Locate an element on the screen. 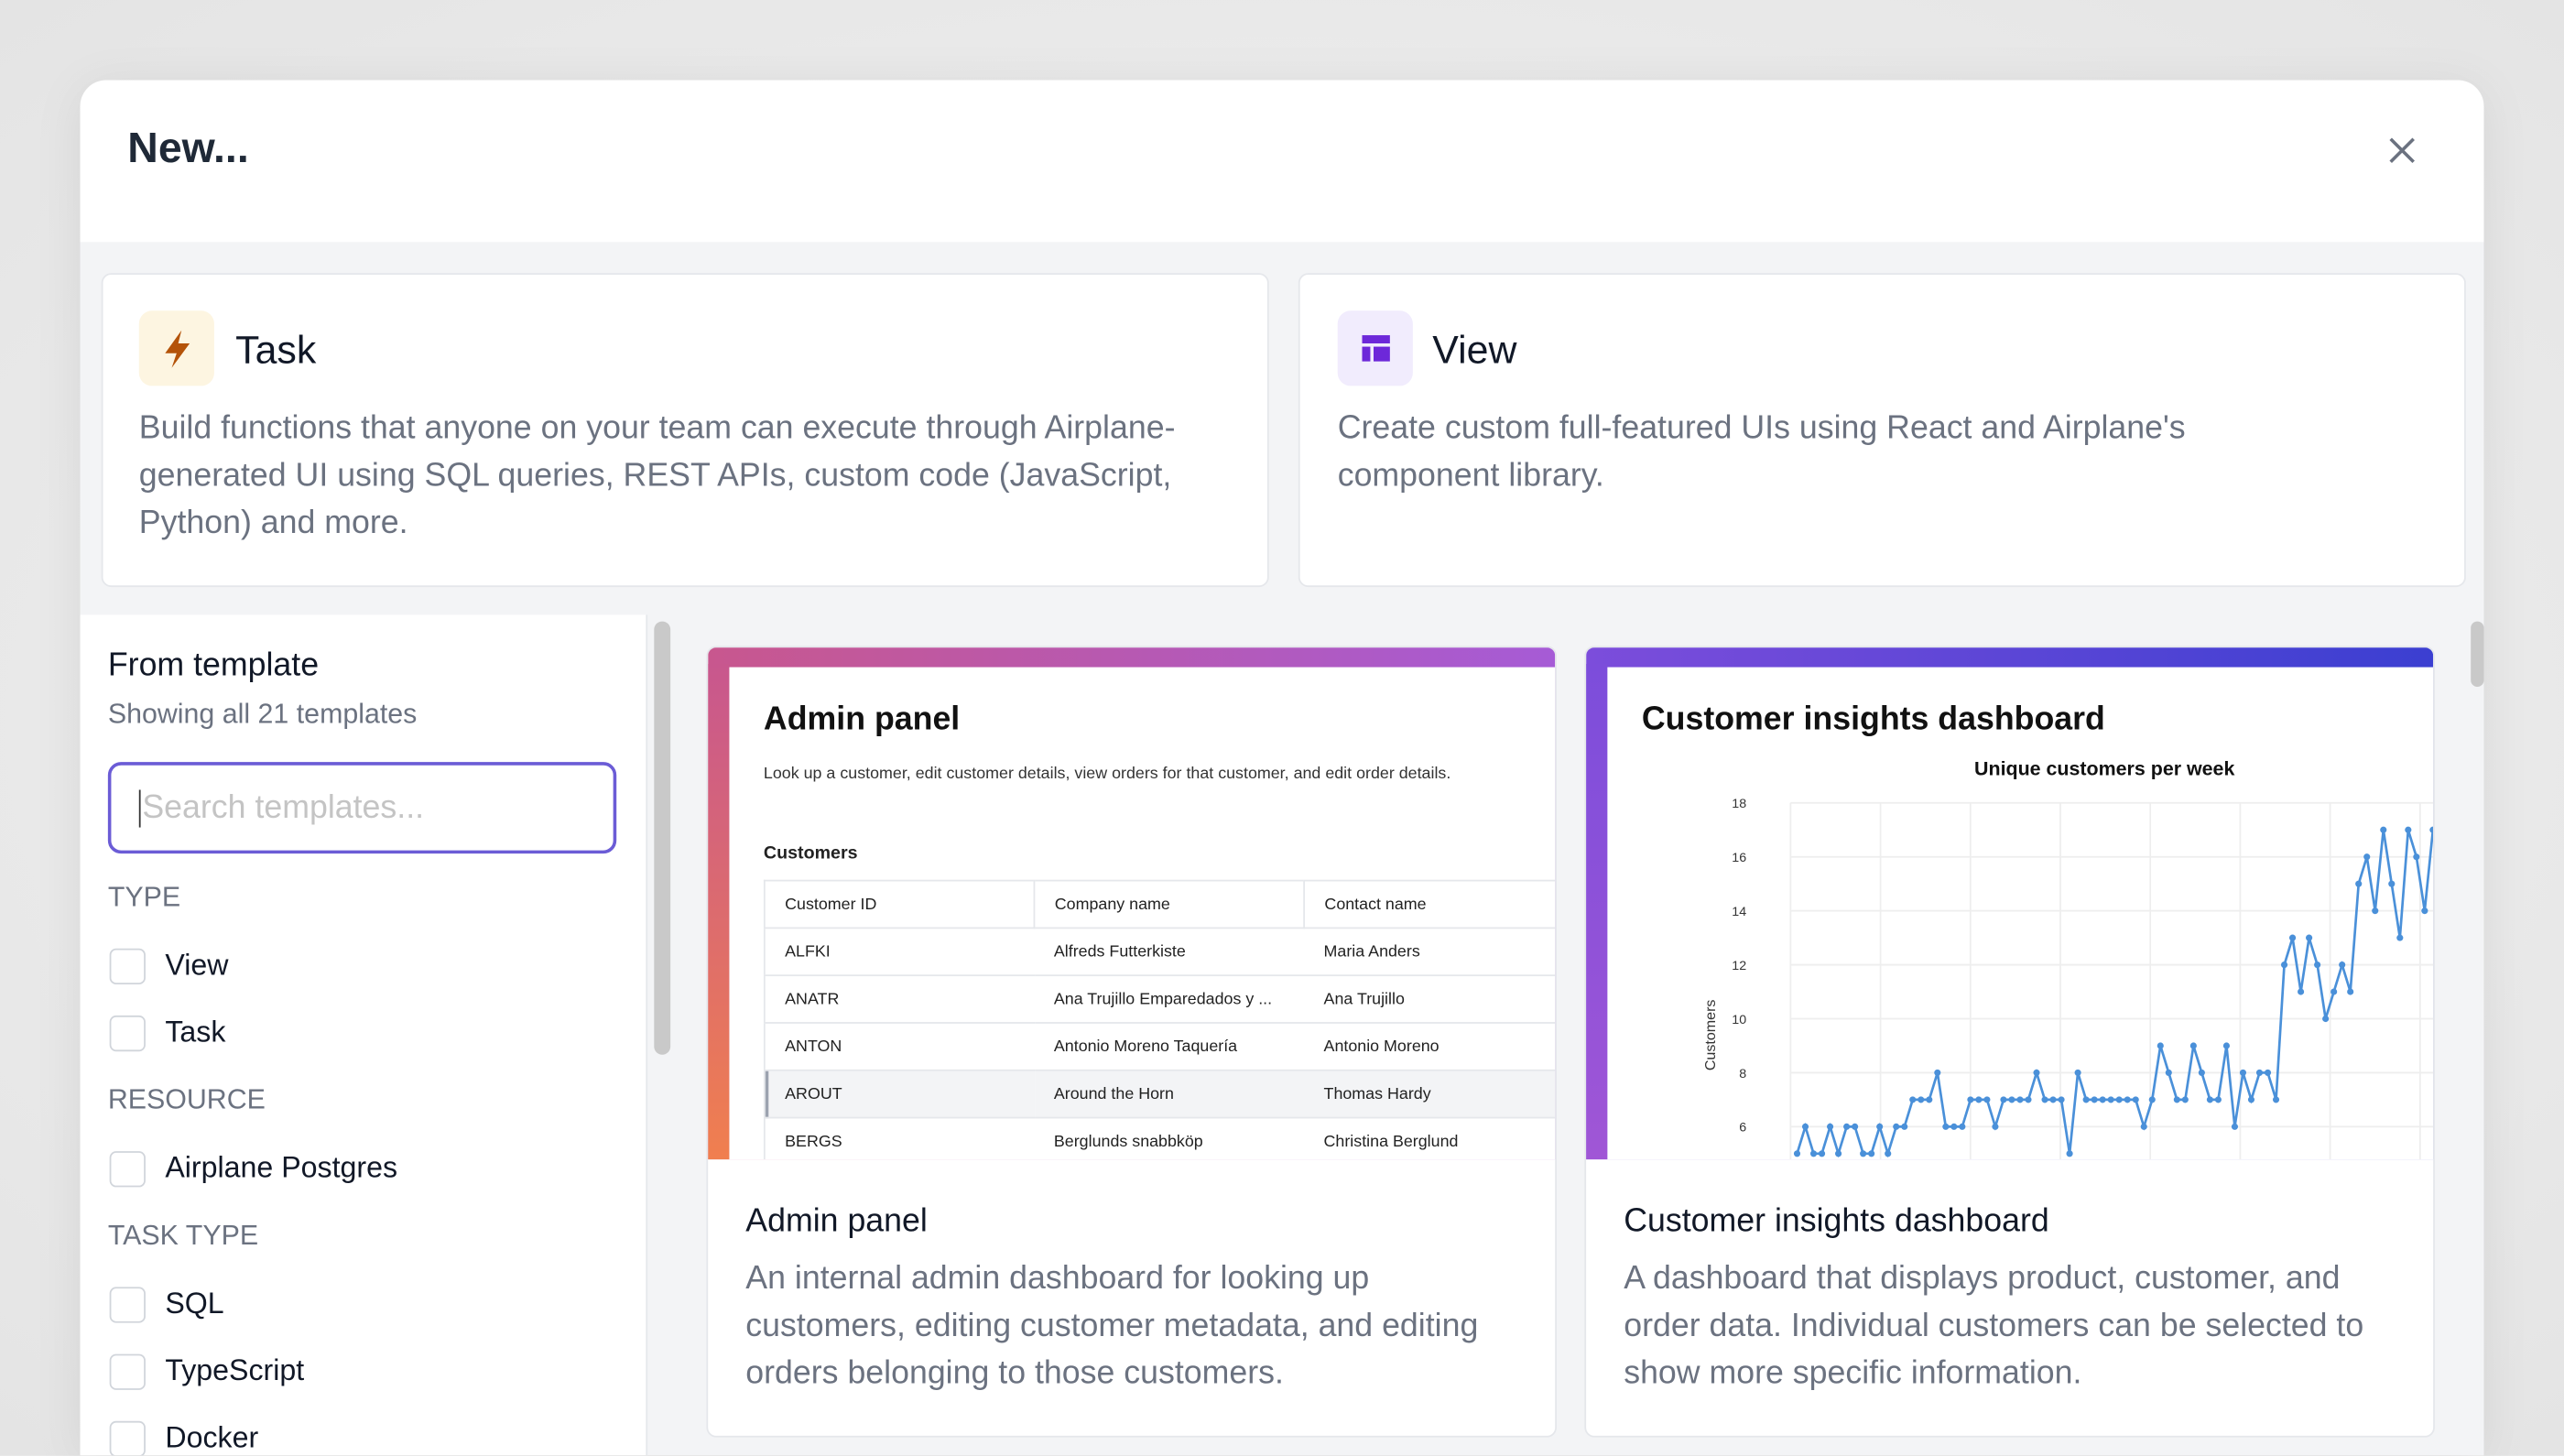 Image resolution: width=2564 pixels, height=1456 pixels. table-header: Customer ID Company name Contact name is located at coordinates (1160, 904).